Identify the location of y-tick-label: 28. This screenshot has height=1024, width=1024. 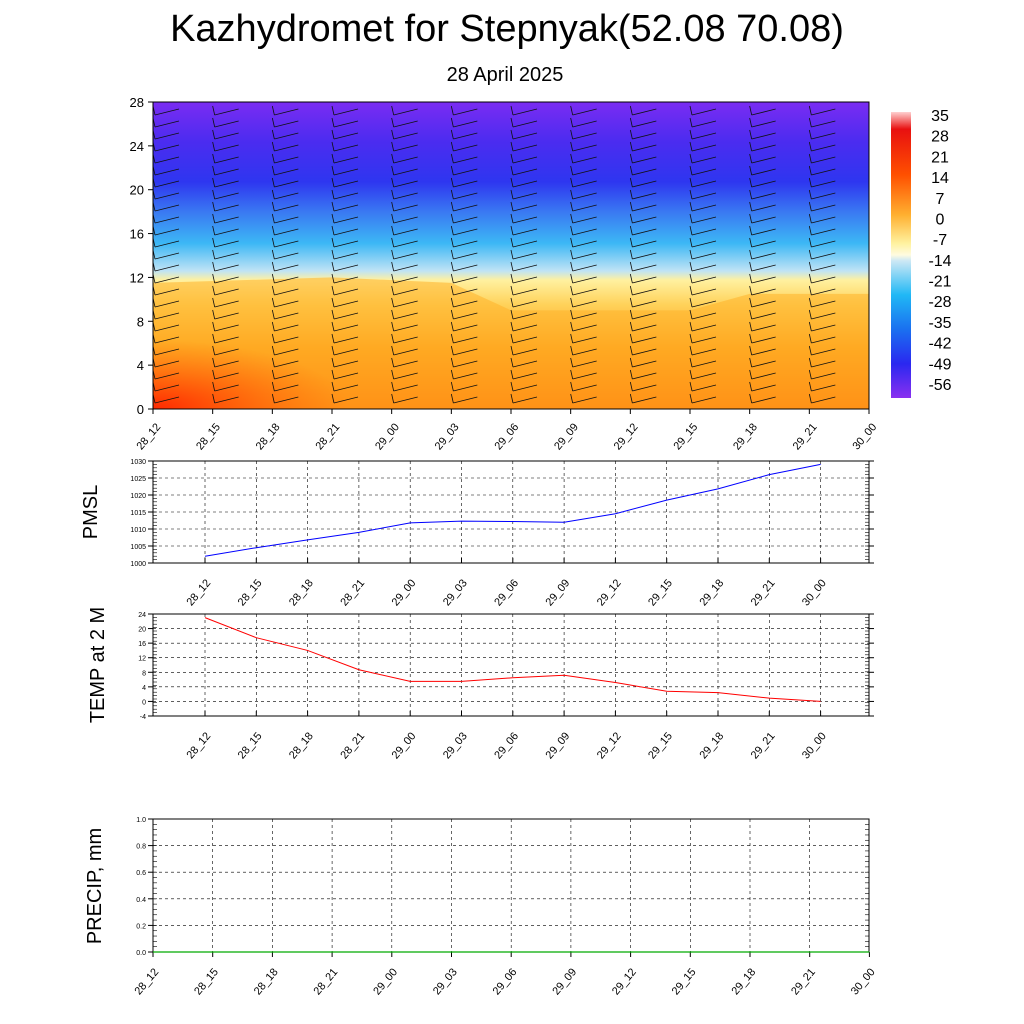
(137, 102).